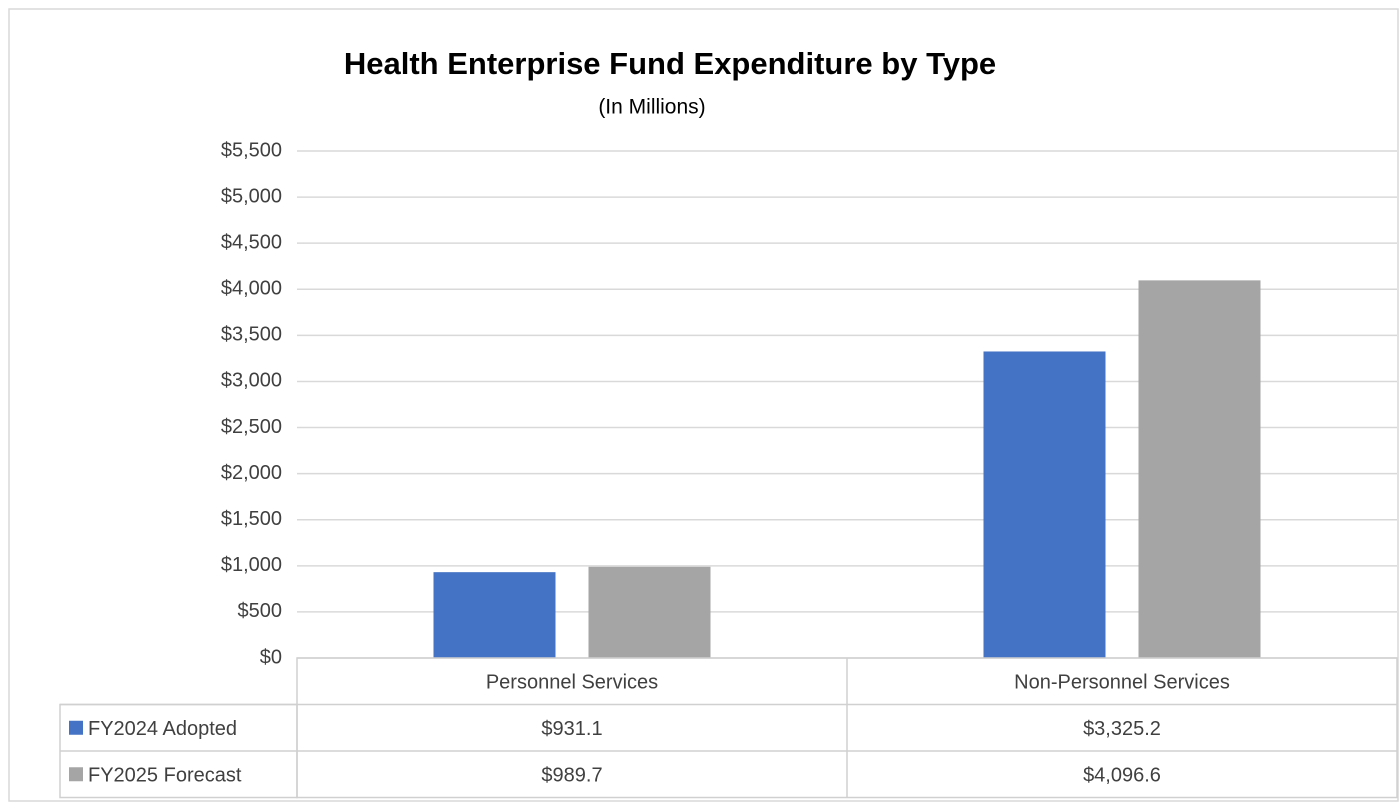 The image size is (1399, 803). I want to click on y-tick-label: $2,500, so click(251, 427).